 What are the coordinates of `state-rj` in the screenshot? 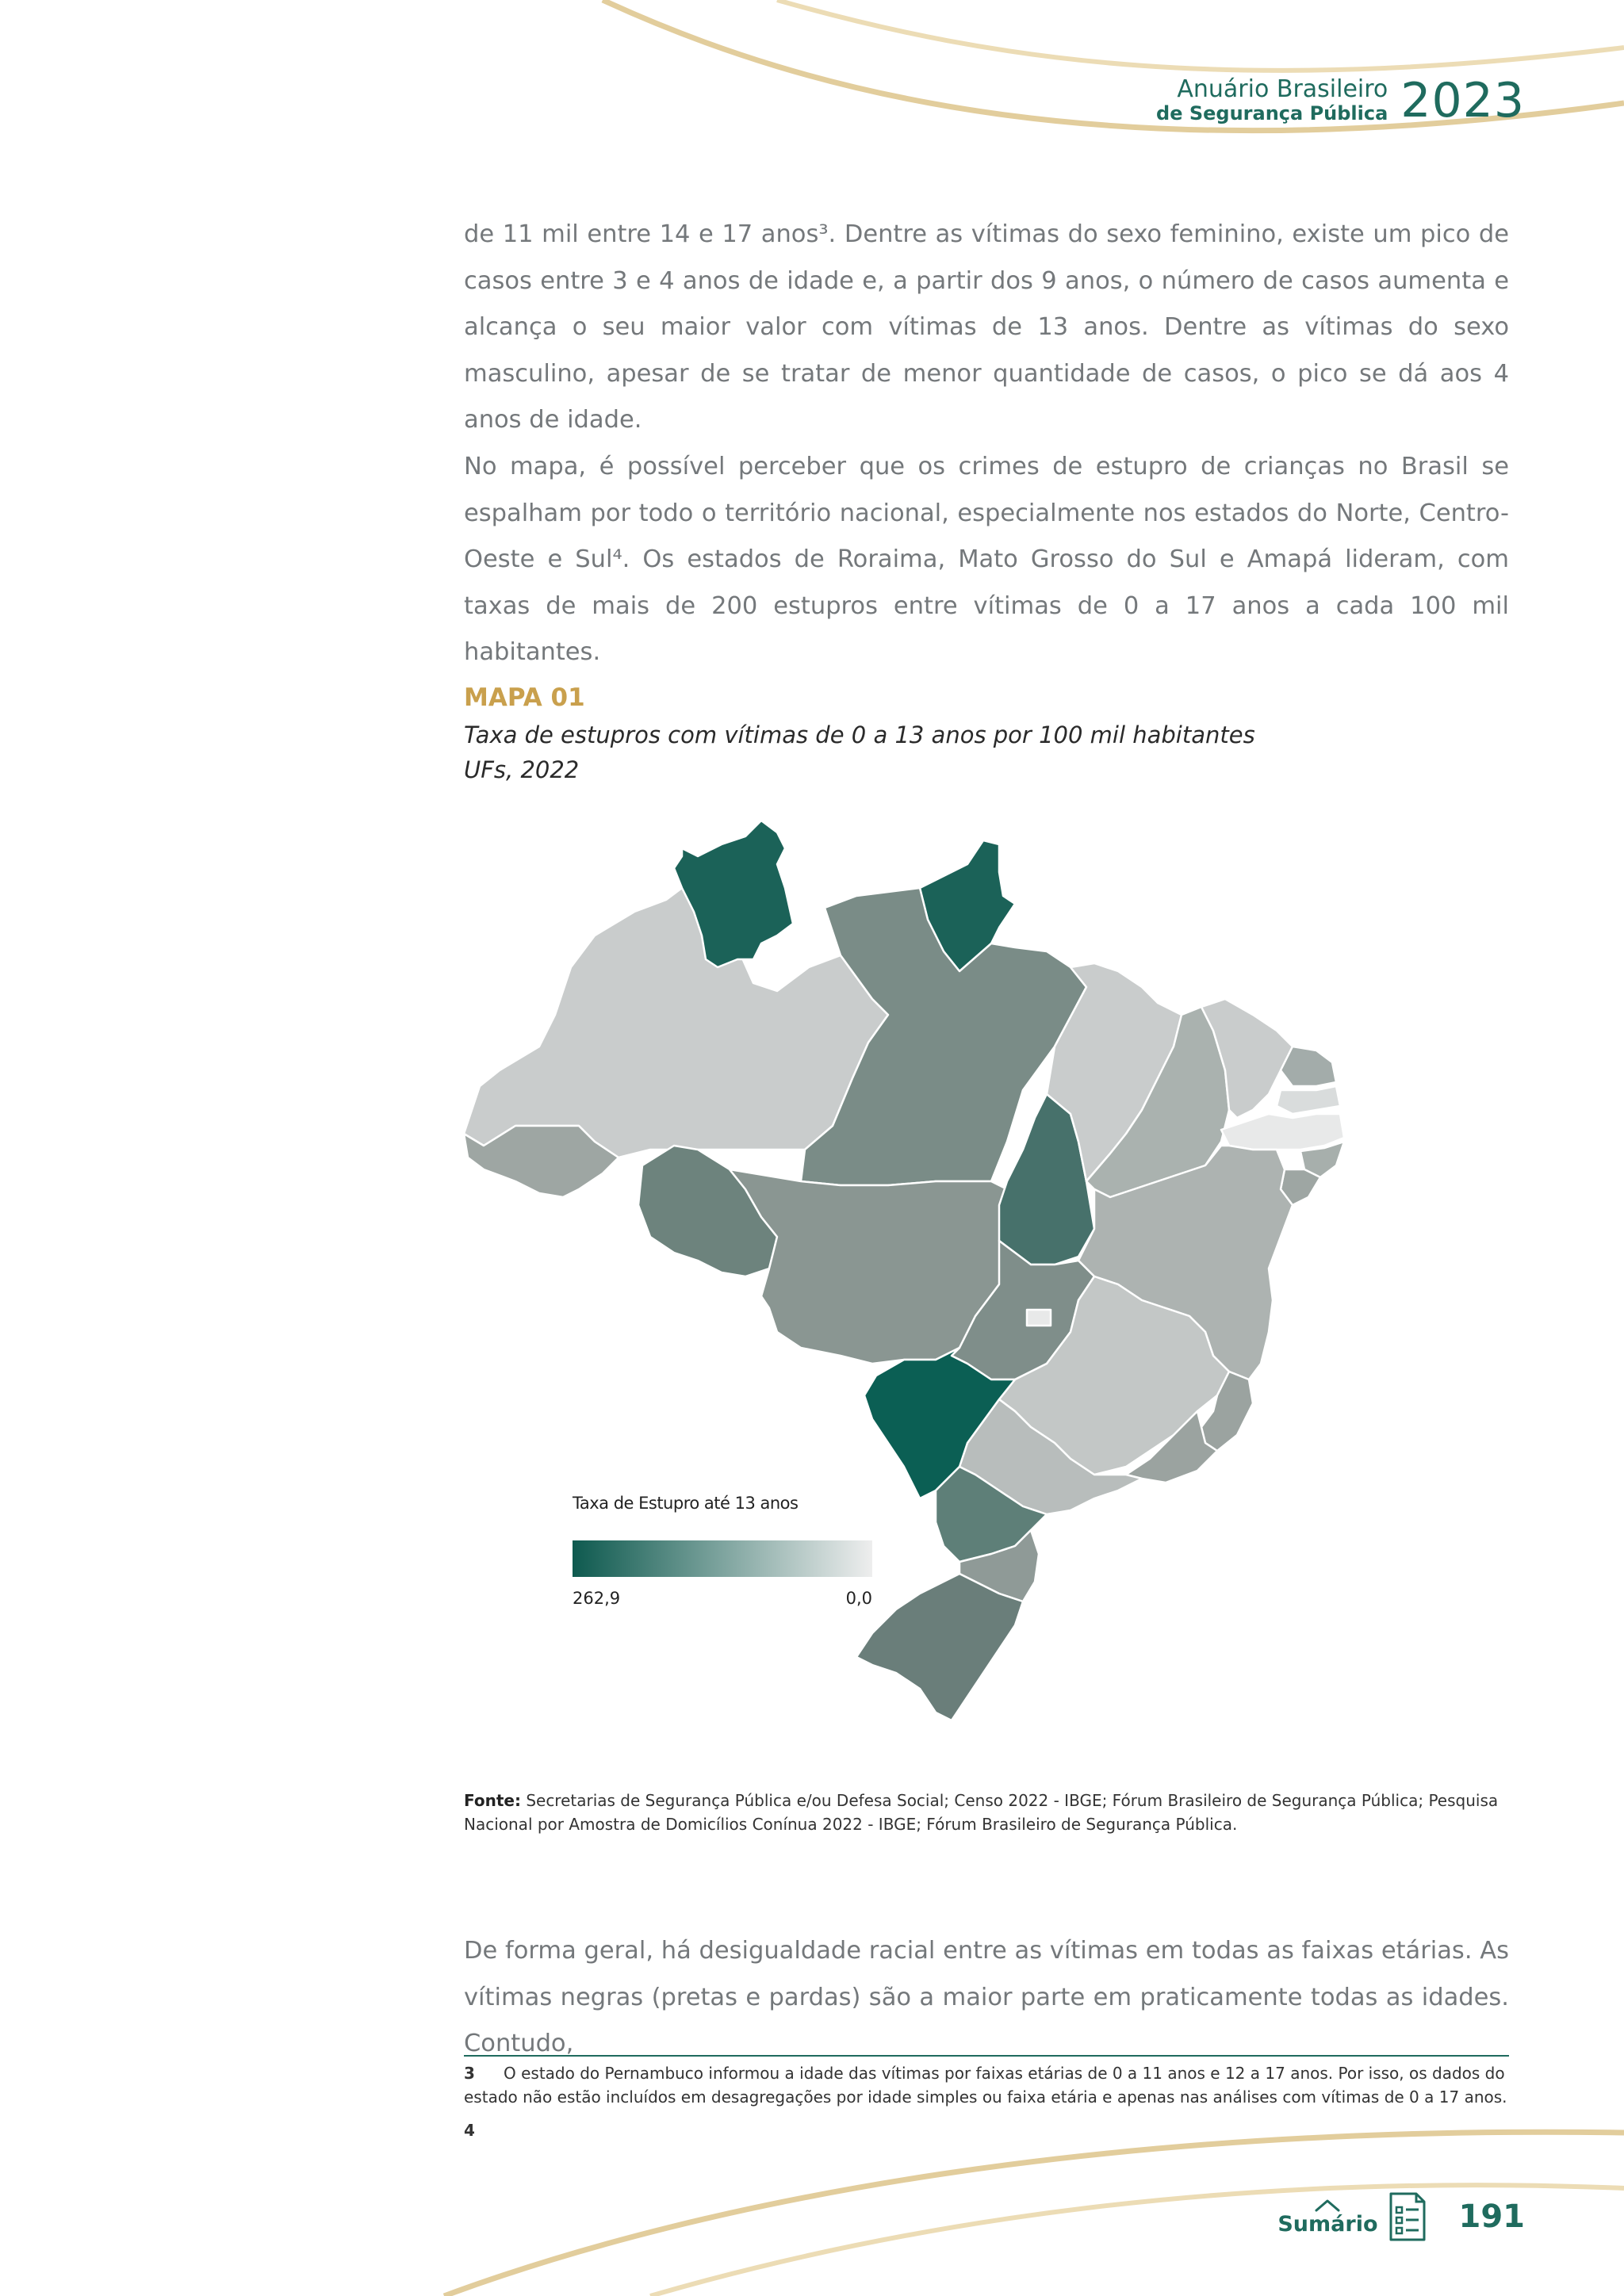 It's located at (1171, 1447).